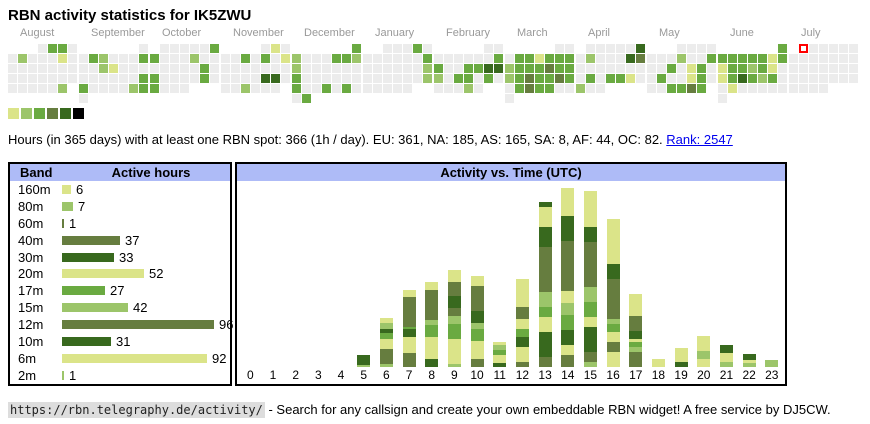  What do you see at coordinates (13, 113) in the screenshot?
I see `legend-swatch` at bounding box center [13, 113].